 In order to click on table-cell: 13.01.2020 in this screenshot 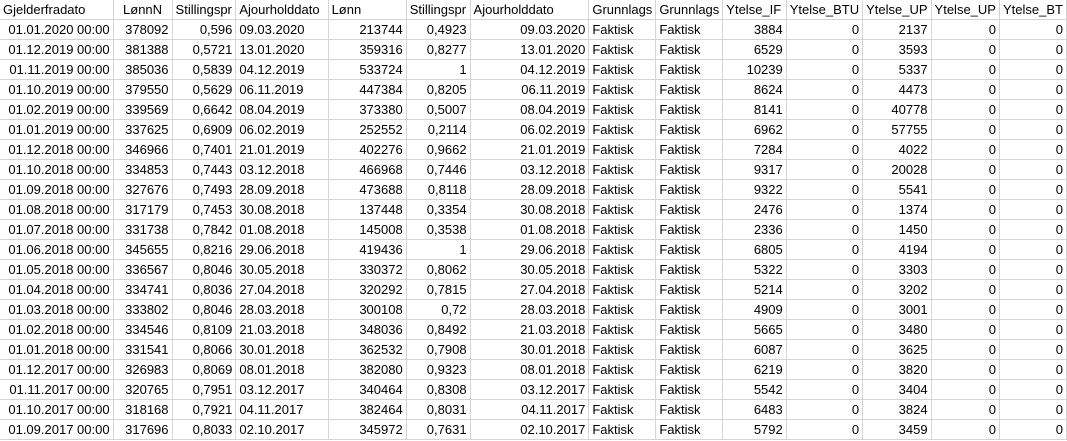, I will do `click(282, 49)`.